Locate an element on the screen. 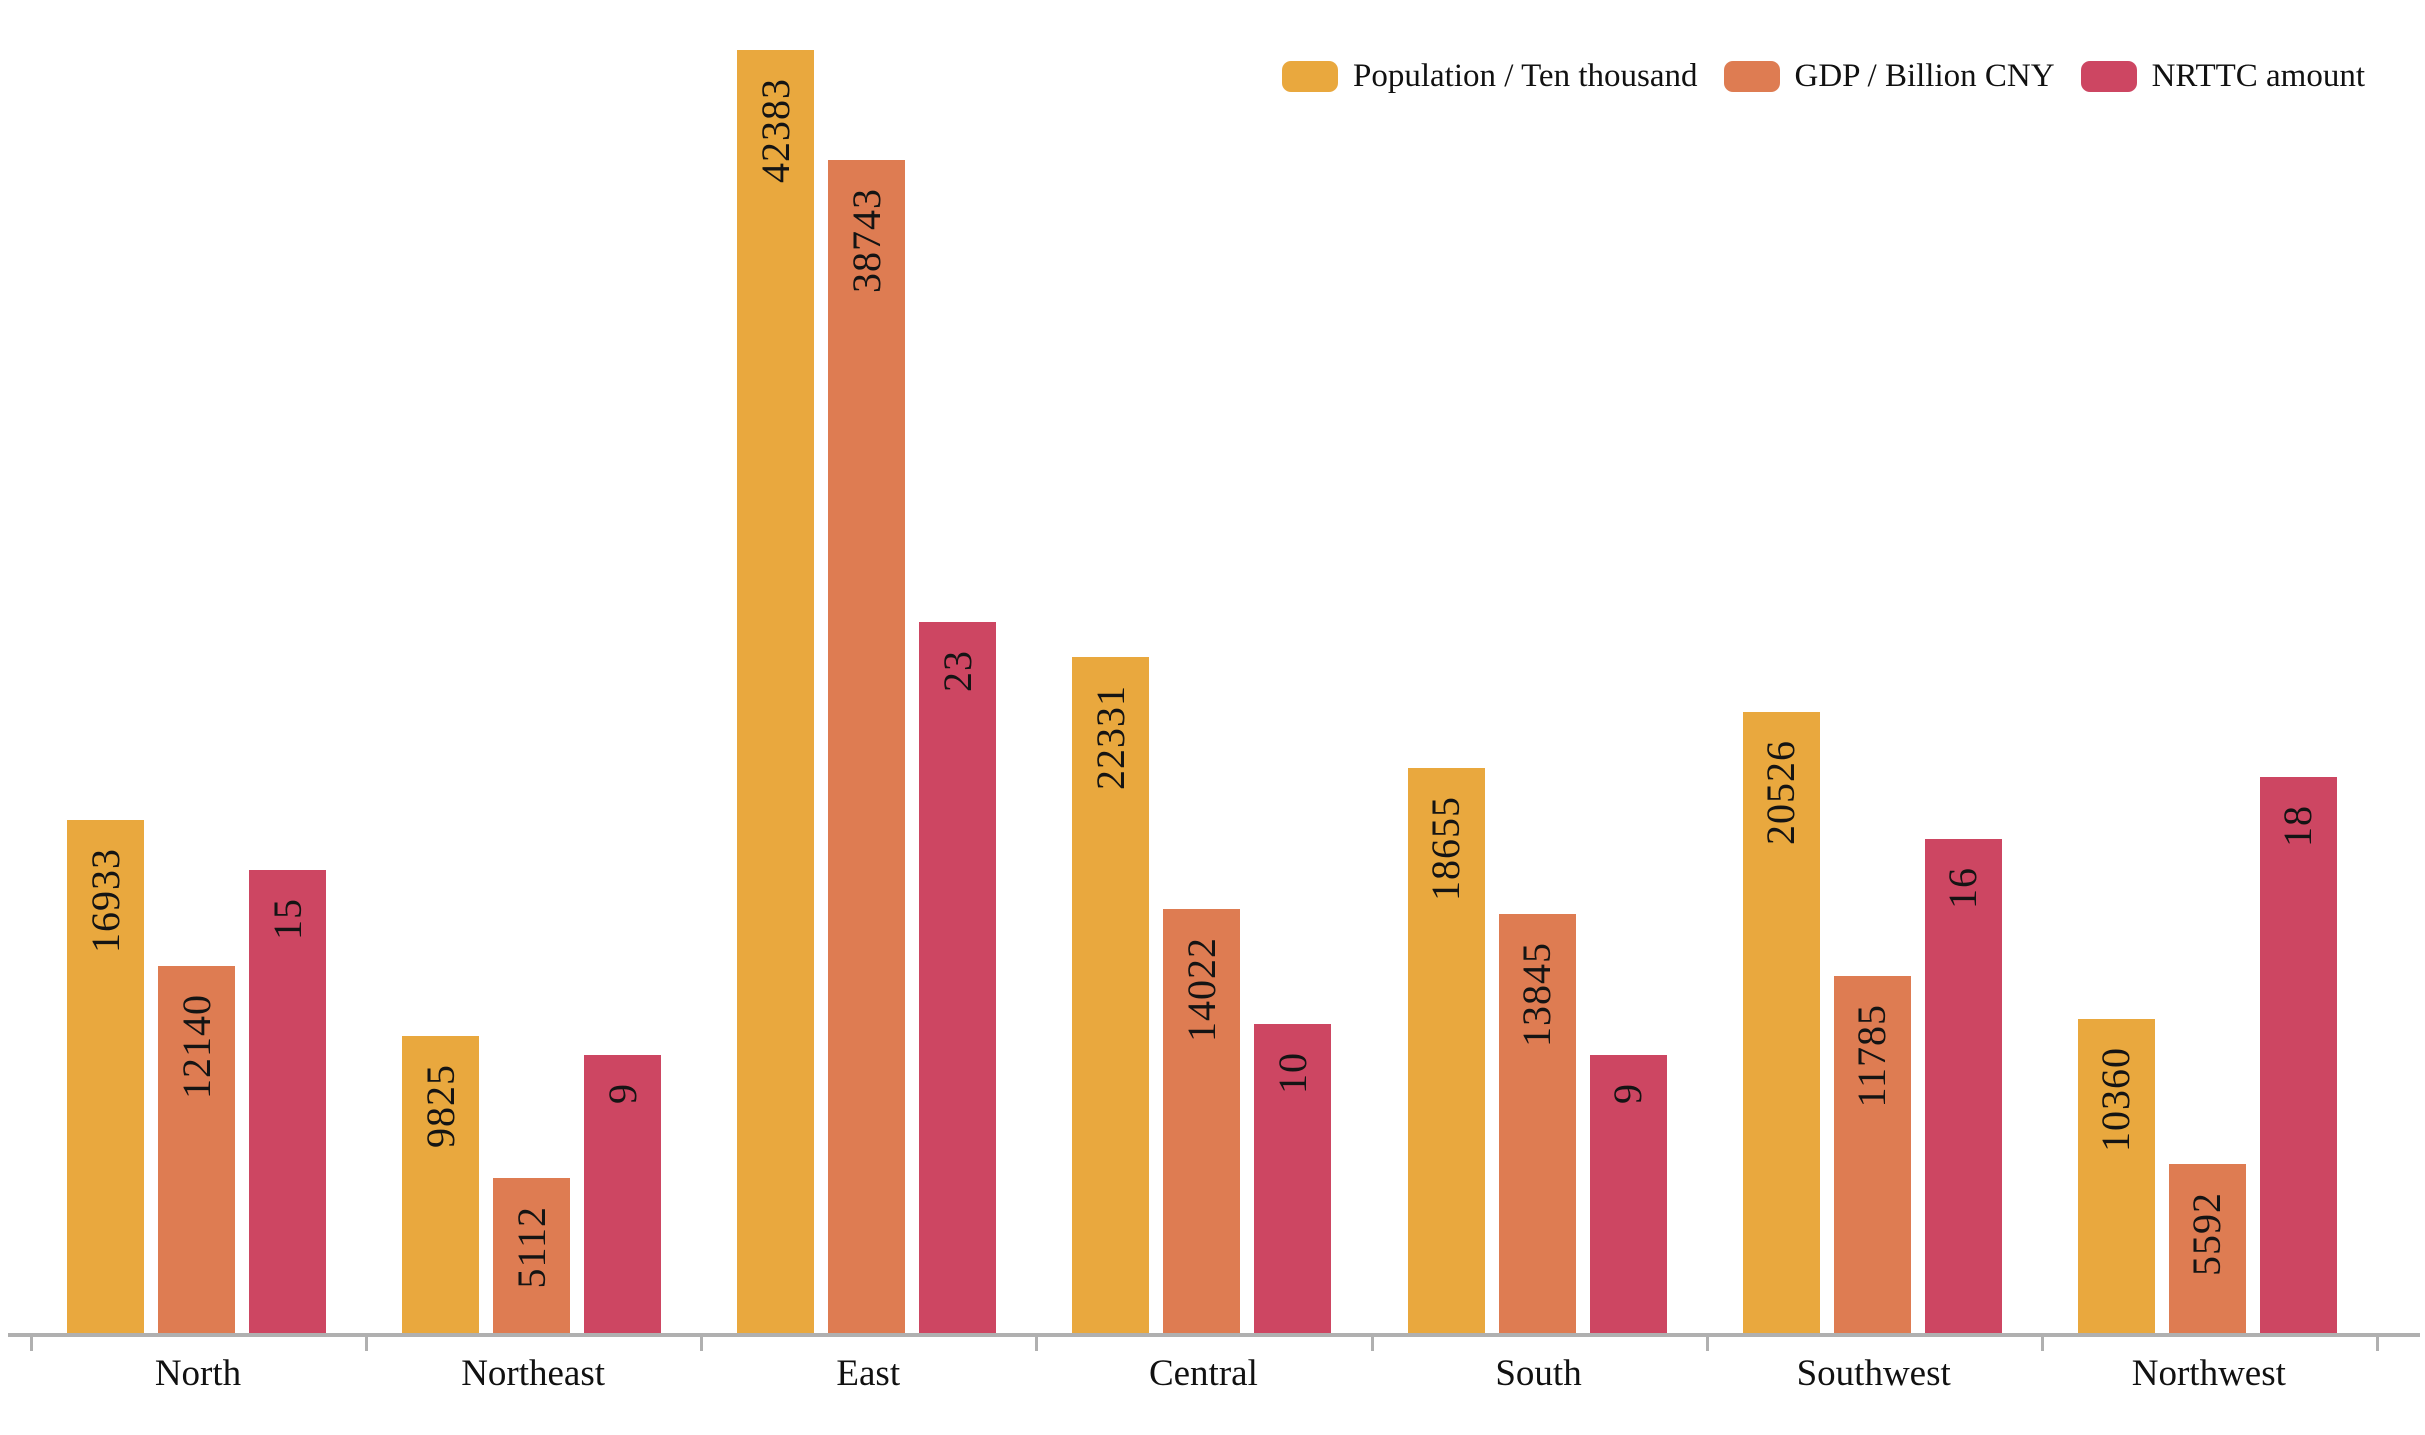  category-label: South is located at coordinates (1538, 1373).